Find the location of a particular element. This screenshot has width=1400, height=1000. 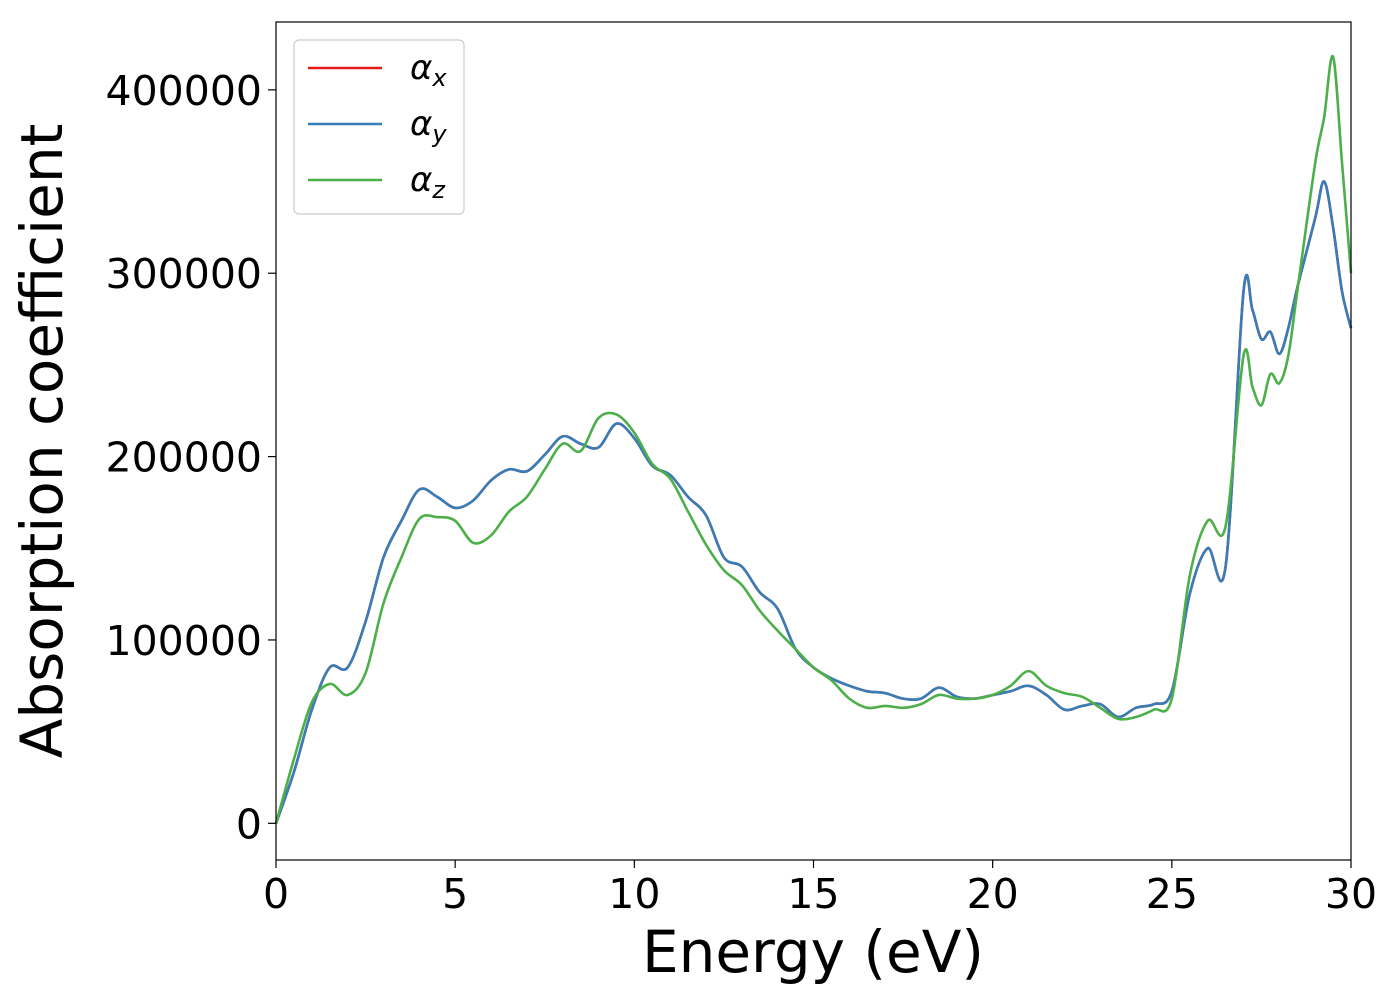

x-axis-ticks: 0 5 10 15 20 25 30 is located at coordinates (820, 889).